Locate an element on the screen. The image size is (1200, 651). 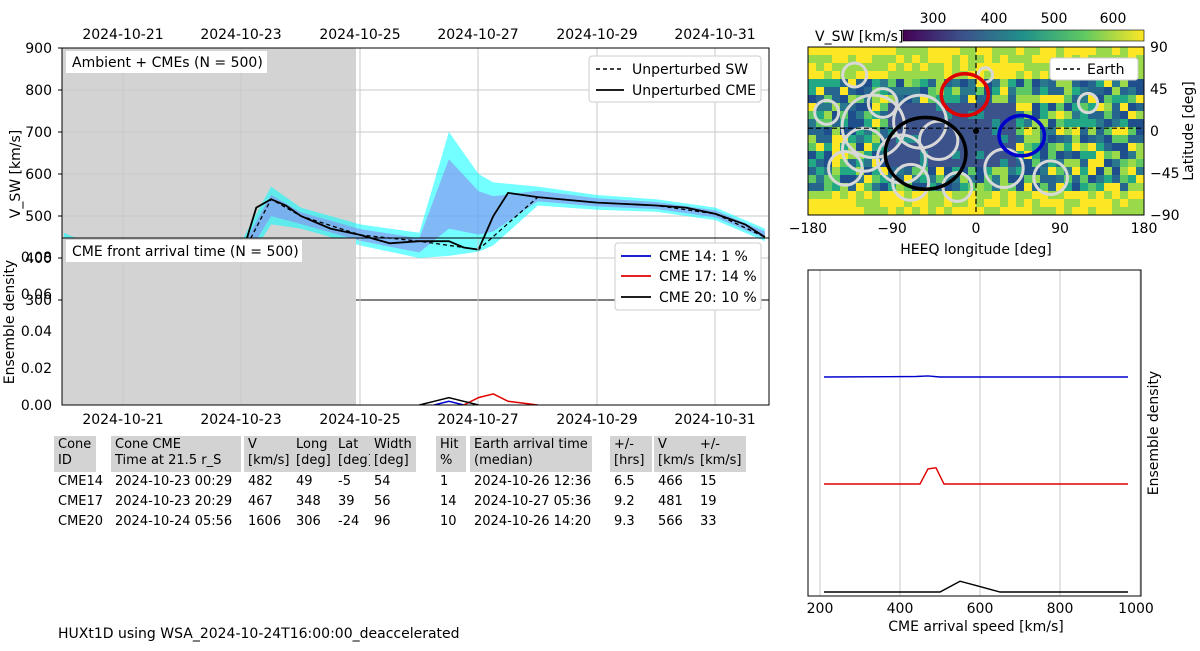
colorbar-tick: 600 is located at coordinates (1113, 19).